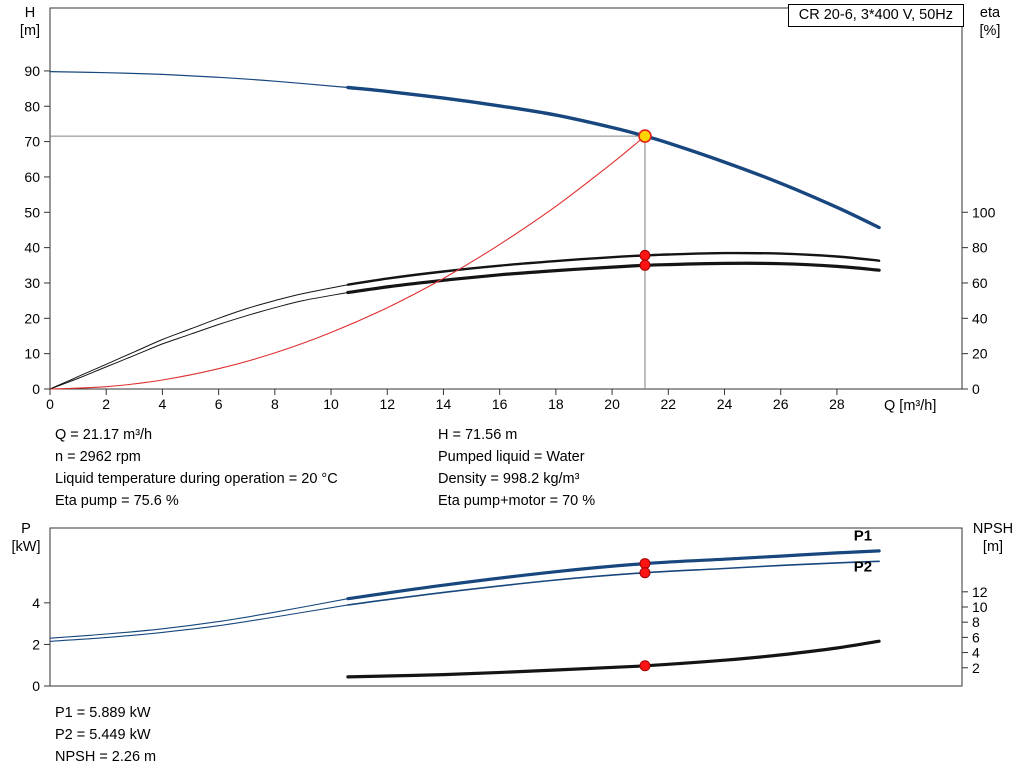 This screenshot has height=781, width=1024. I want to click on right-tick-label: 2, so click(976, 668).